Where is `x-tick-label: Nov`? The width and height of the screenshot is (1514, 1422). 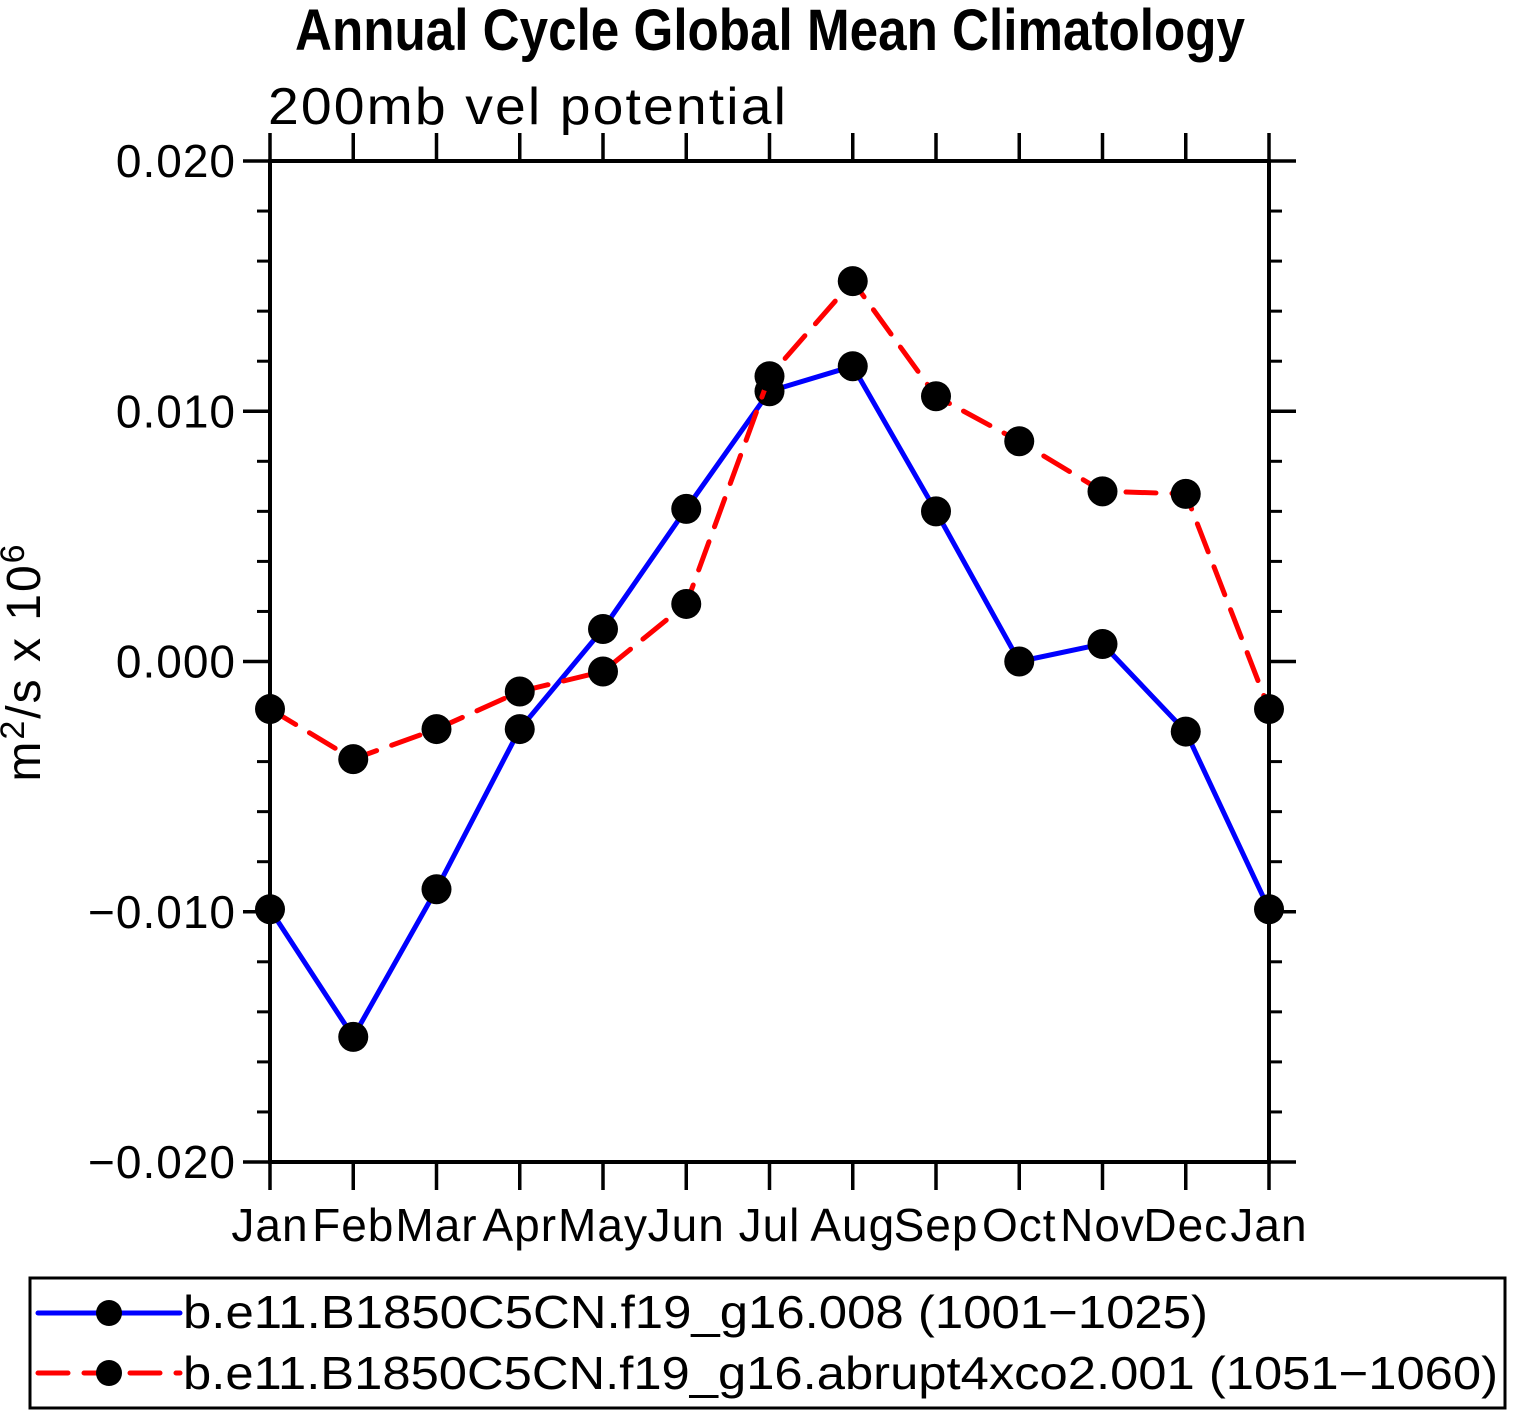 x-tick-label: Nov is located at coordinates (1102, 1225).